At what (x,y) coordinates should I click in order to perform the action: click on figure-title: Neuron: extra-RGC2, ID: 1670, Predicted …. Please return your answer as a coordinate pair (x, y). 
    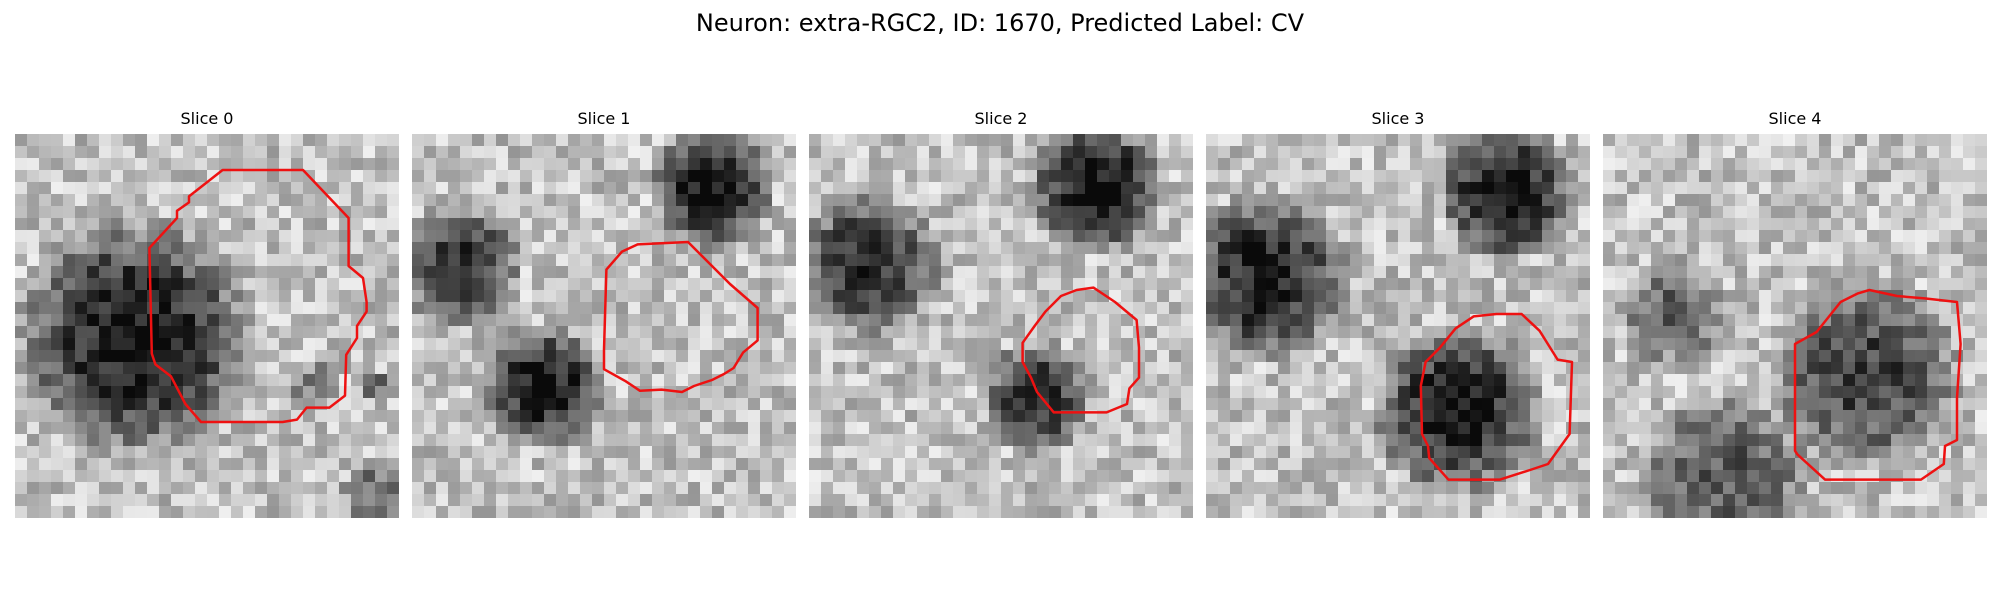
    Looking at the image, I should click on (1000, 23).